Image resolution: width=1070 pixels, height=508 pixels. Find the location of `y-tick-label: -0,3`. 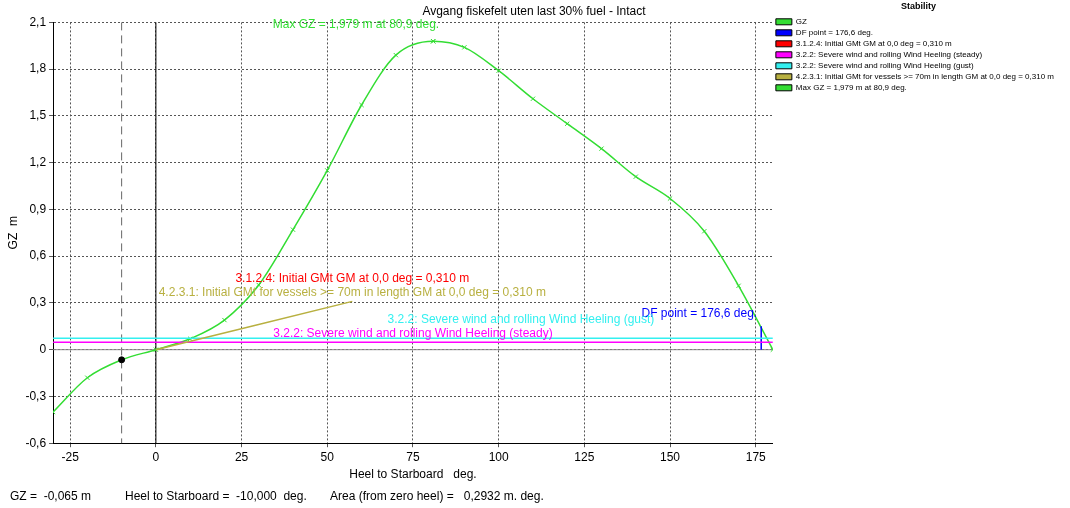

y-tick-label: -0,3 is located at coordinates (36, 395).